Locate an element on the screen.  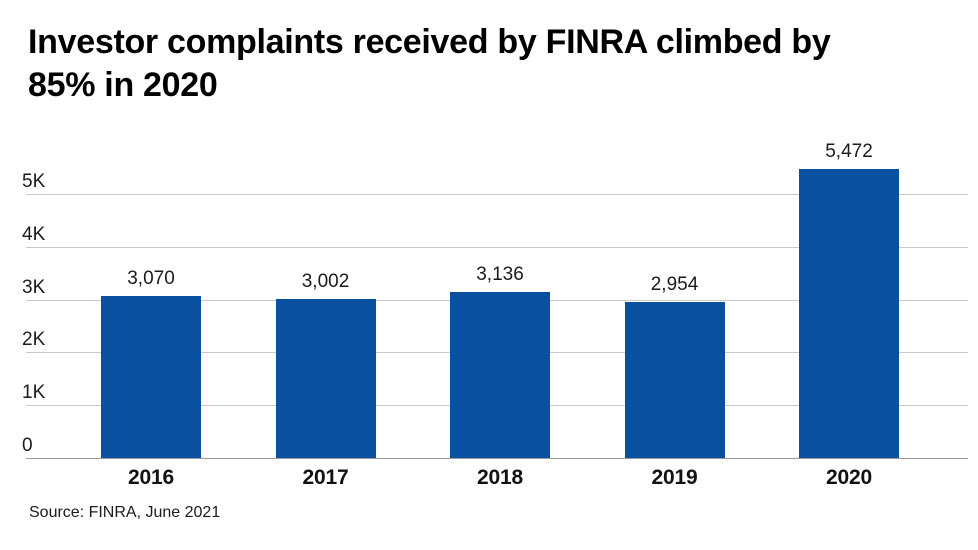
y-axis-tick-label: 5K is located at coordinates (34, 181).